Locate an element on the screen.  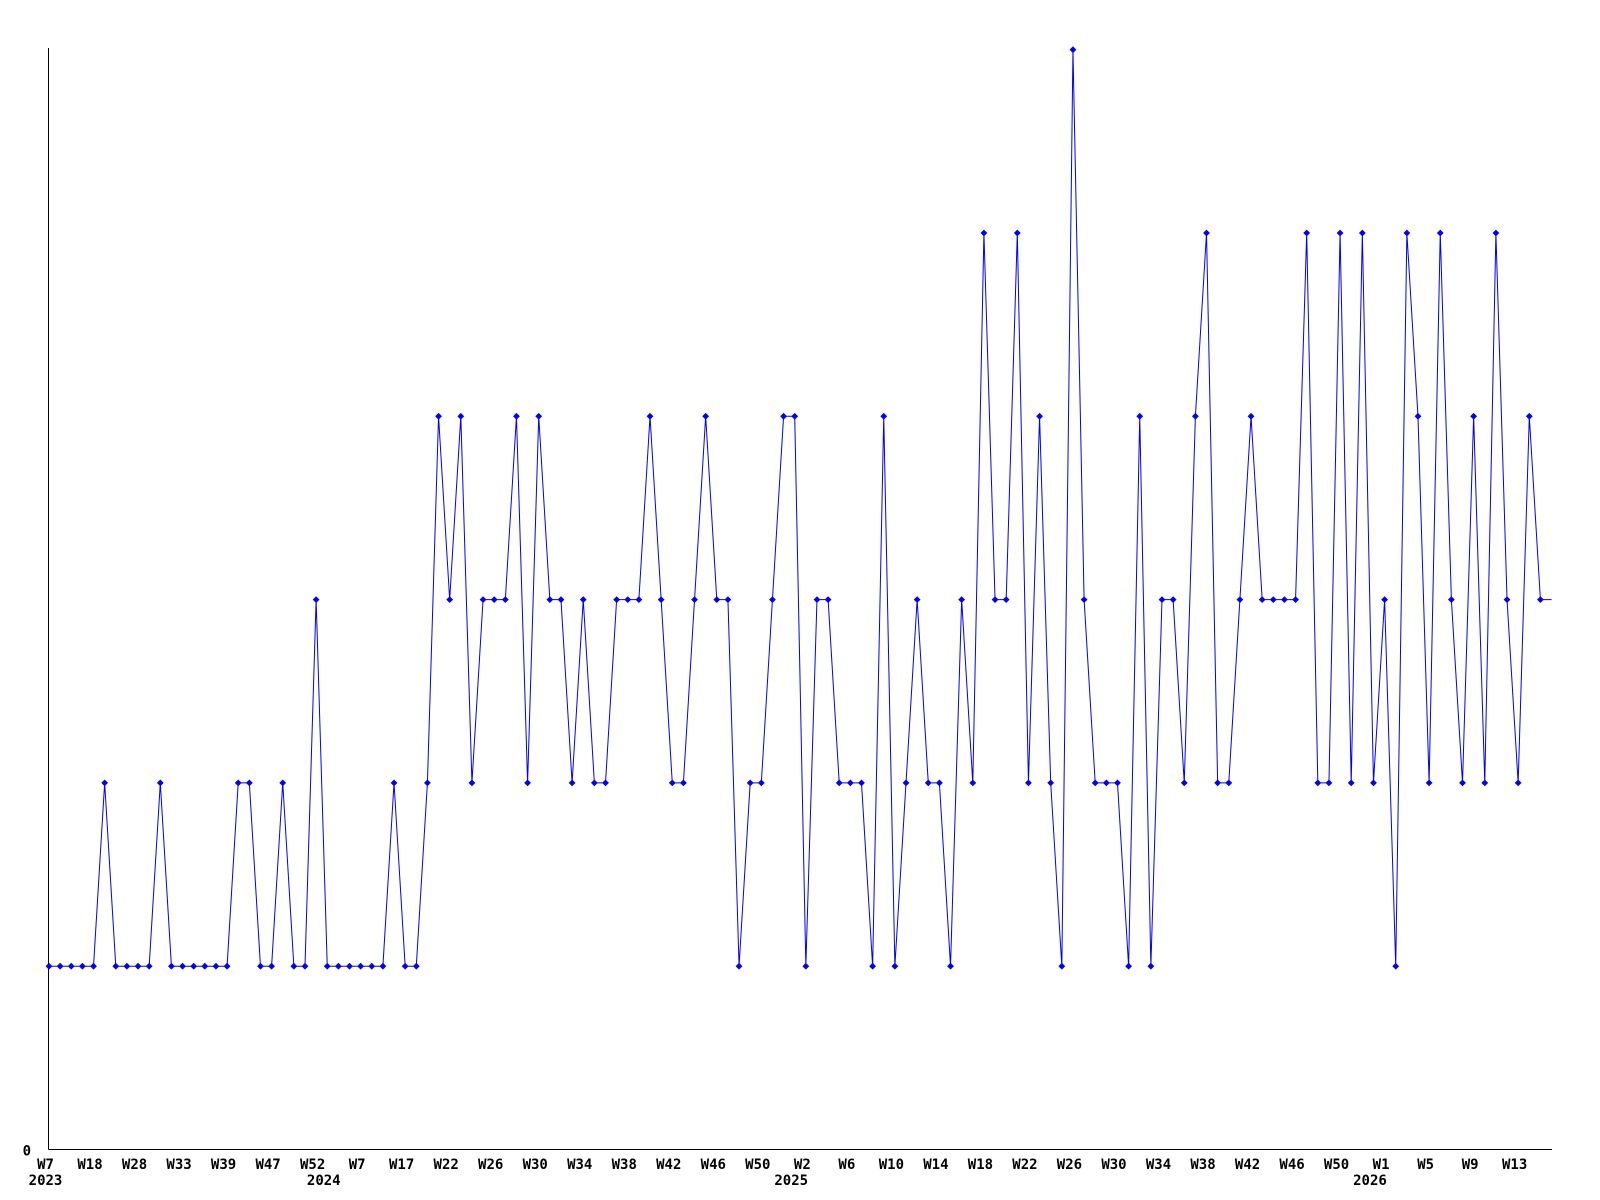
x-year-label: 2024 is located at coordinates (324, 1181).